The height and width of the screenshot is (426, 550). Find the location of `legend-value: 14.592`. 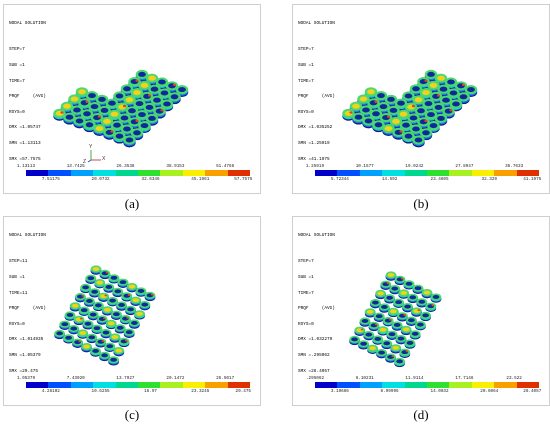

legend-value: 14.592 is located at coordinates (389, 179).